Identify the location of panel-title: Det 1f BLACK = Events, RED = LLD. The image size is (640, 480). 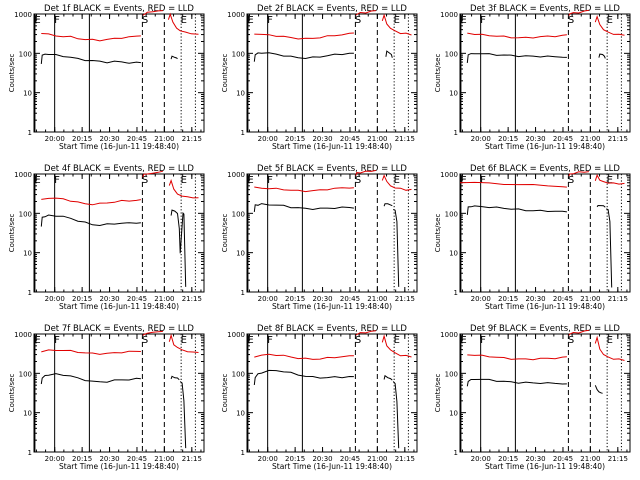
(119, 9).